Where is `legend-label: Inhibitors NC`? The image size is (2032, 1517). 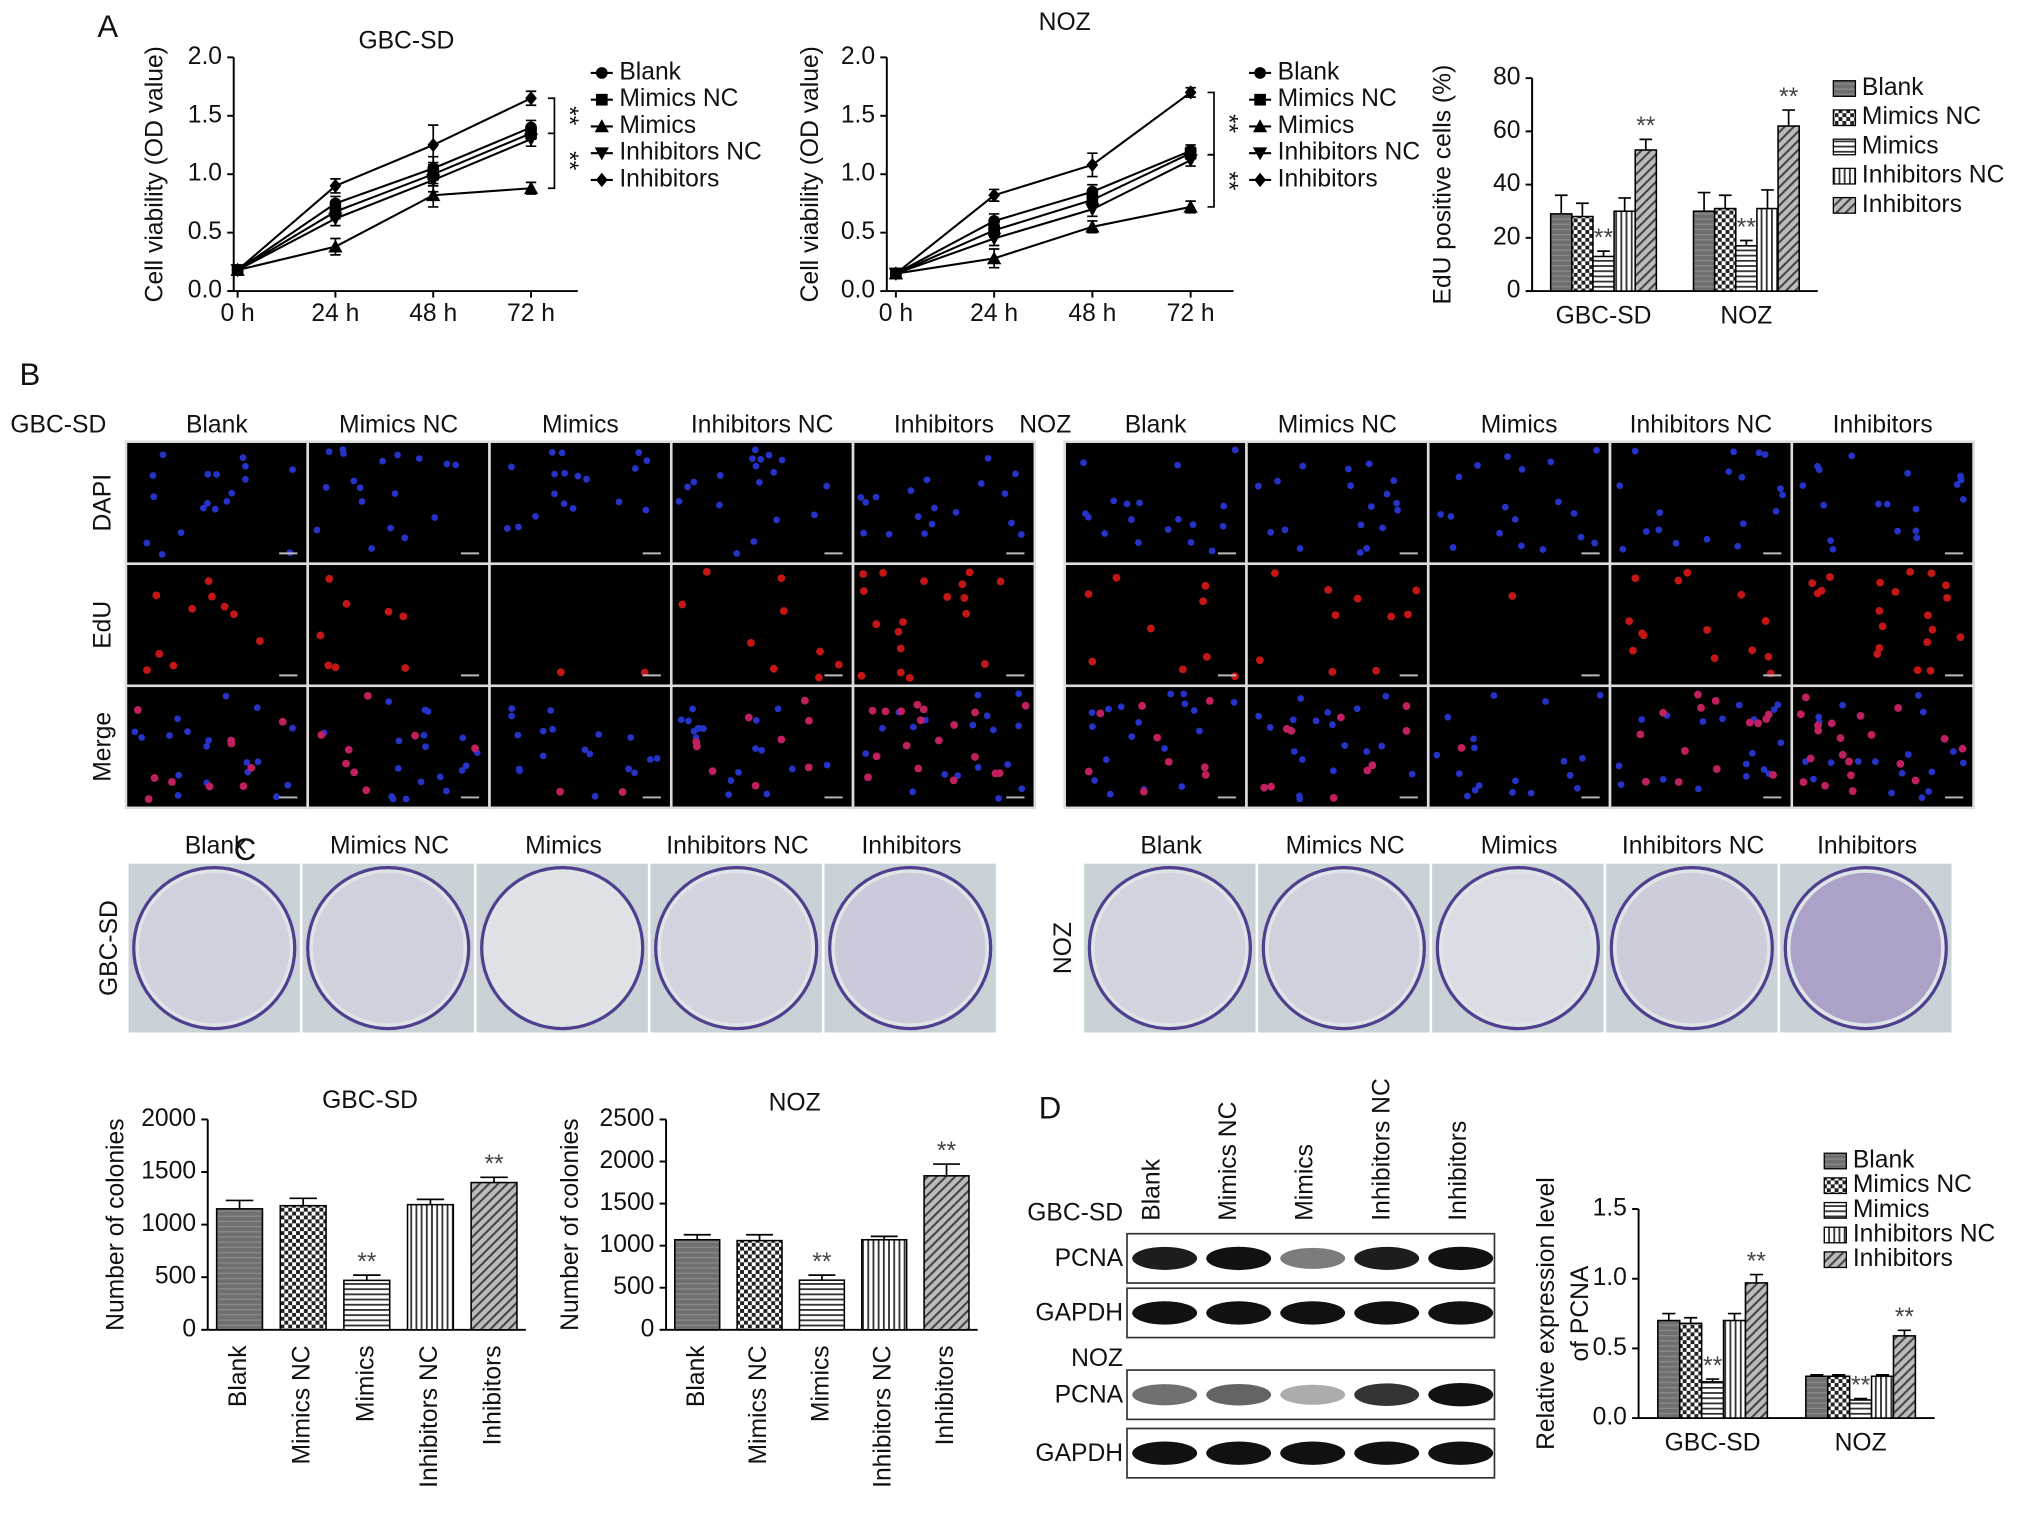
legend-label: Inhibitors NC is located at coordinates (1933, 175).